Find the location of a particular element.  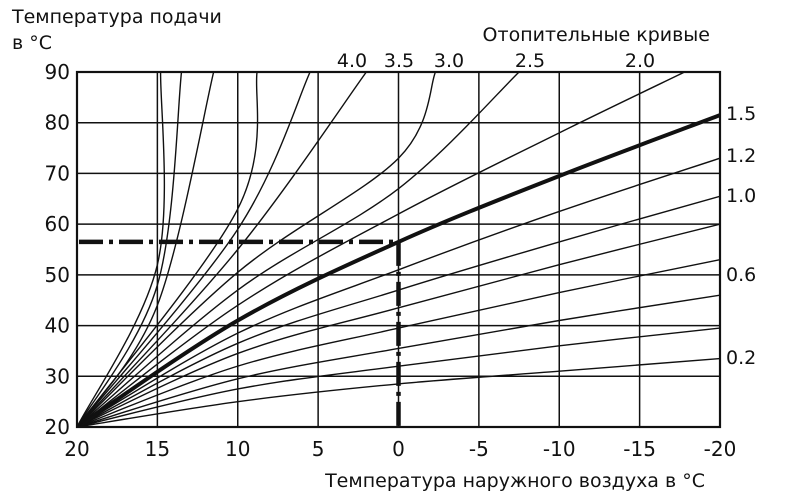

x-tick-label: -20 is located at coordinates (720, 449).